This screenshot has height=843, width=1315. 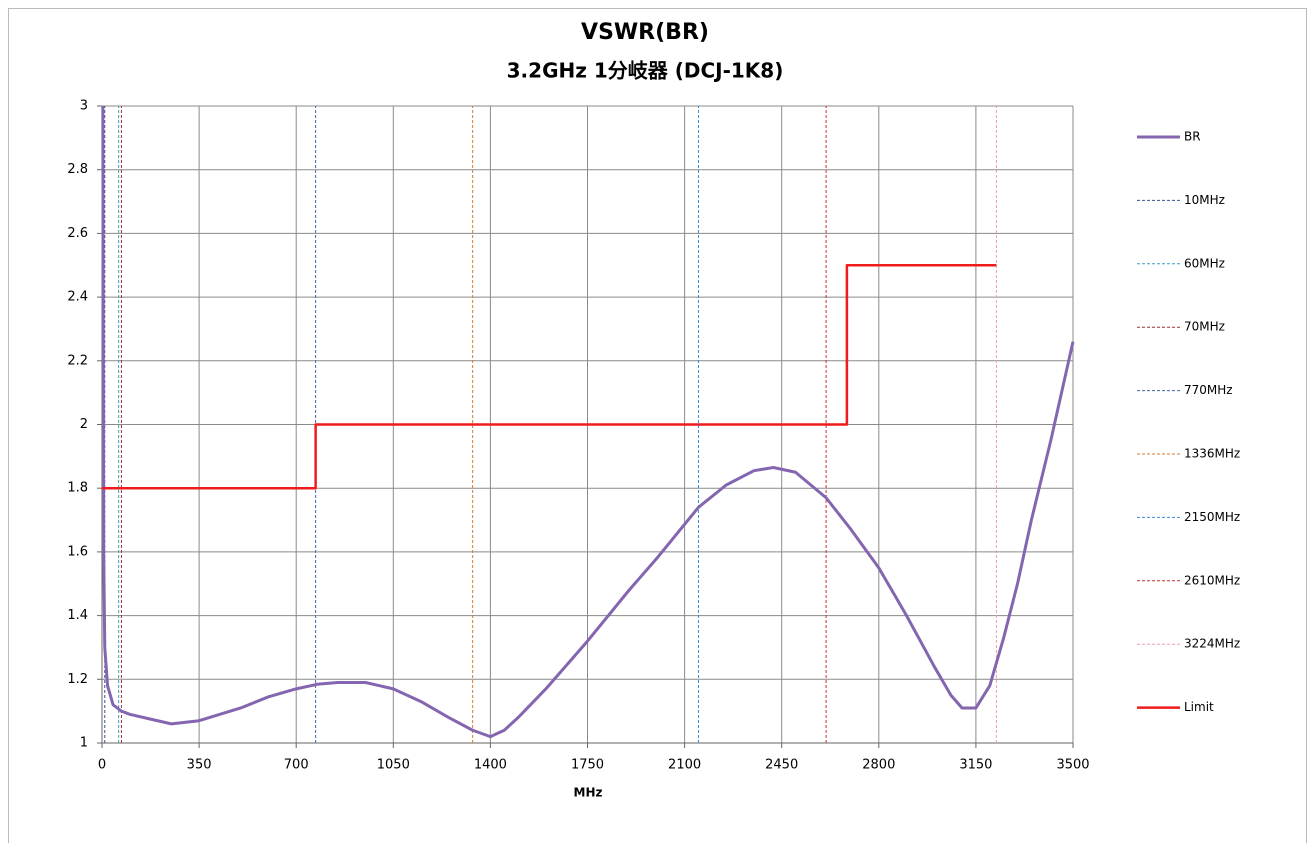 What do you see at coordinates (296, 765) in the screenshot?
I see `x-tick-label: 700` at bounding box center [296, 765].